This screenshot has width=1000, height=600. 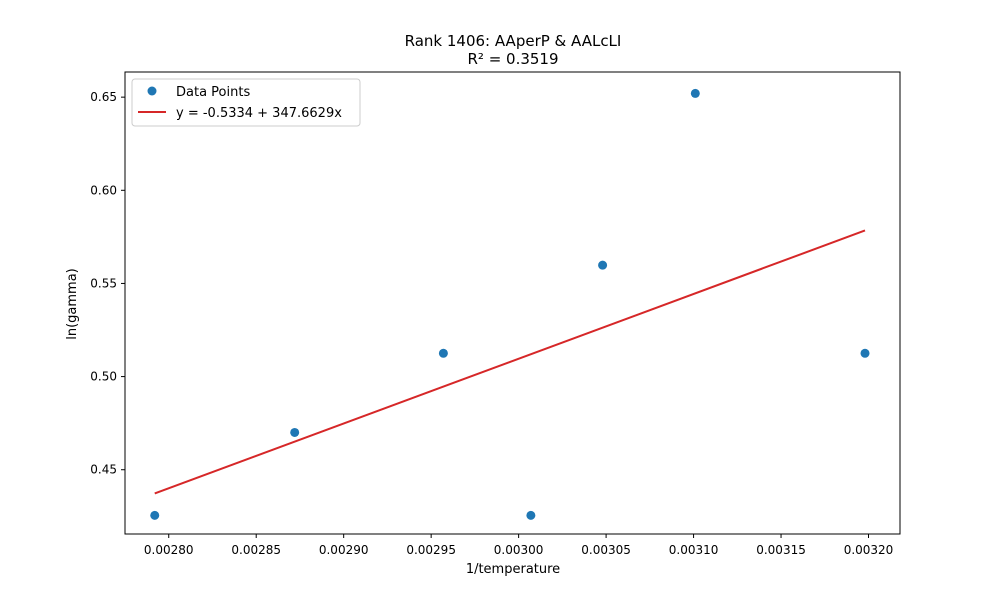 What do you see at coordinates (694, 550) in the screenshot?
I see `x-tick-label: 0.00310` at bounding box center [694, 550].